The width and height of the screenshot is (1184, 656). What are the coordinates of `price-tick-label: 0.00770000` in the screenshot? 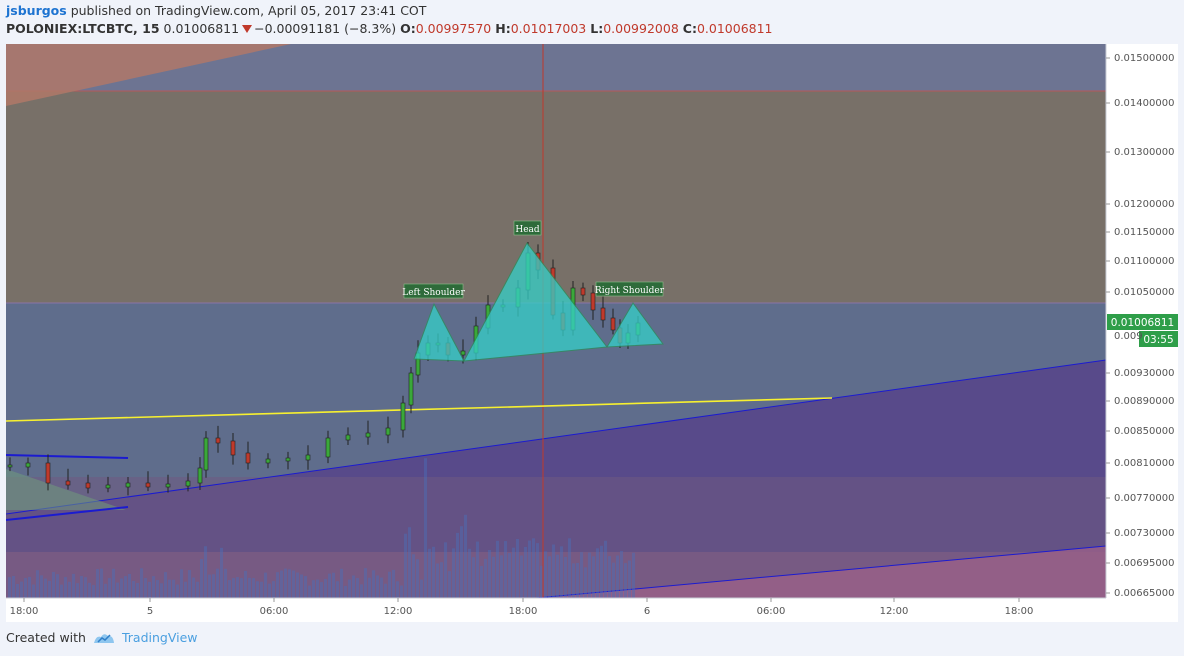 It's located at (1144, 498).